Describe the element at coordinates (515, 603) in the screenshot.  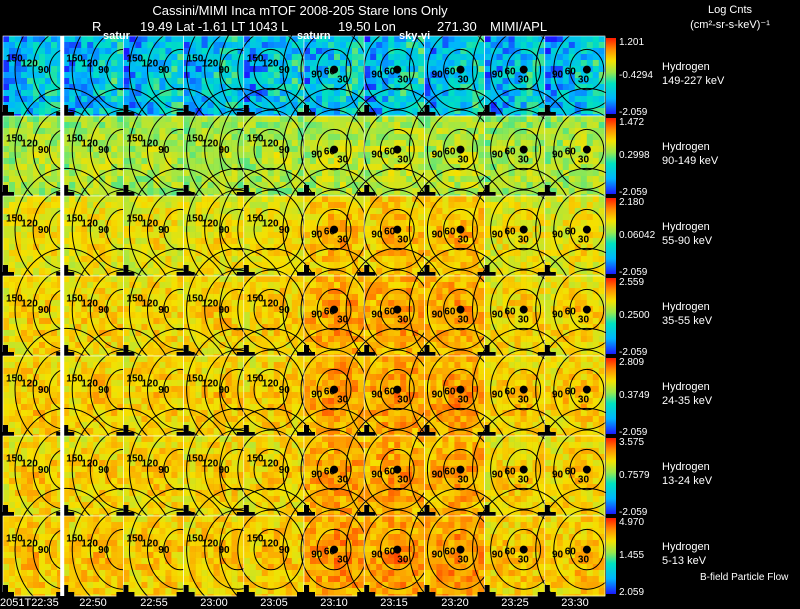
I see `x-tick-label: 23:25` at that location.